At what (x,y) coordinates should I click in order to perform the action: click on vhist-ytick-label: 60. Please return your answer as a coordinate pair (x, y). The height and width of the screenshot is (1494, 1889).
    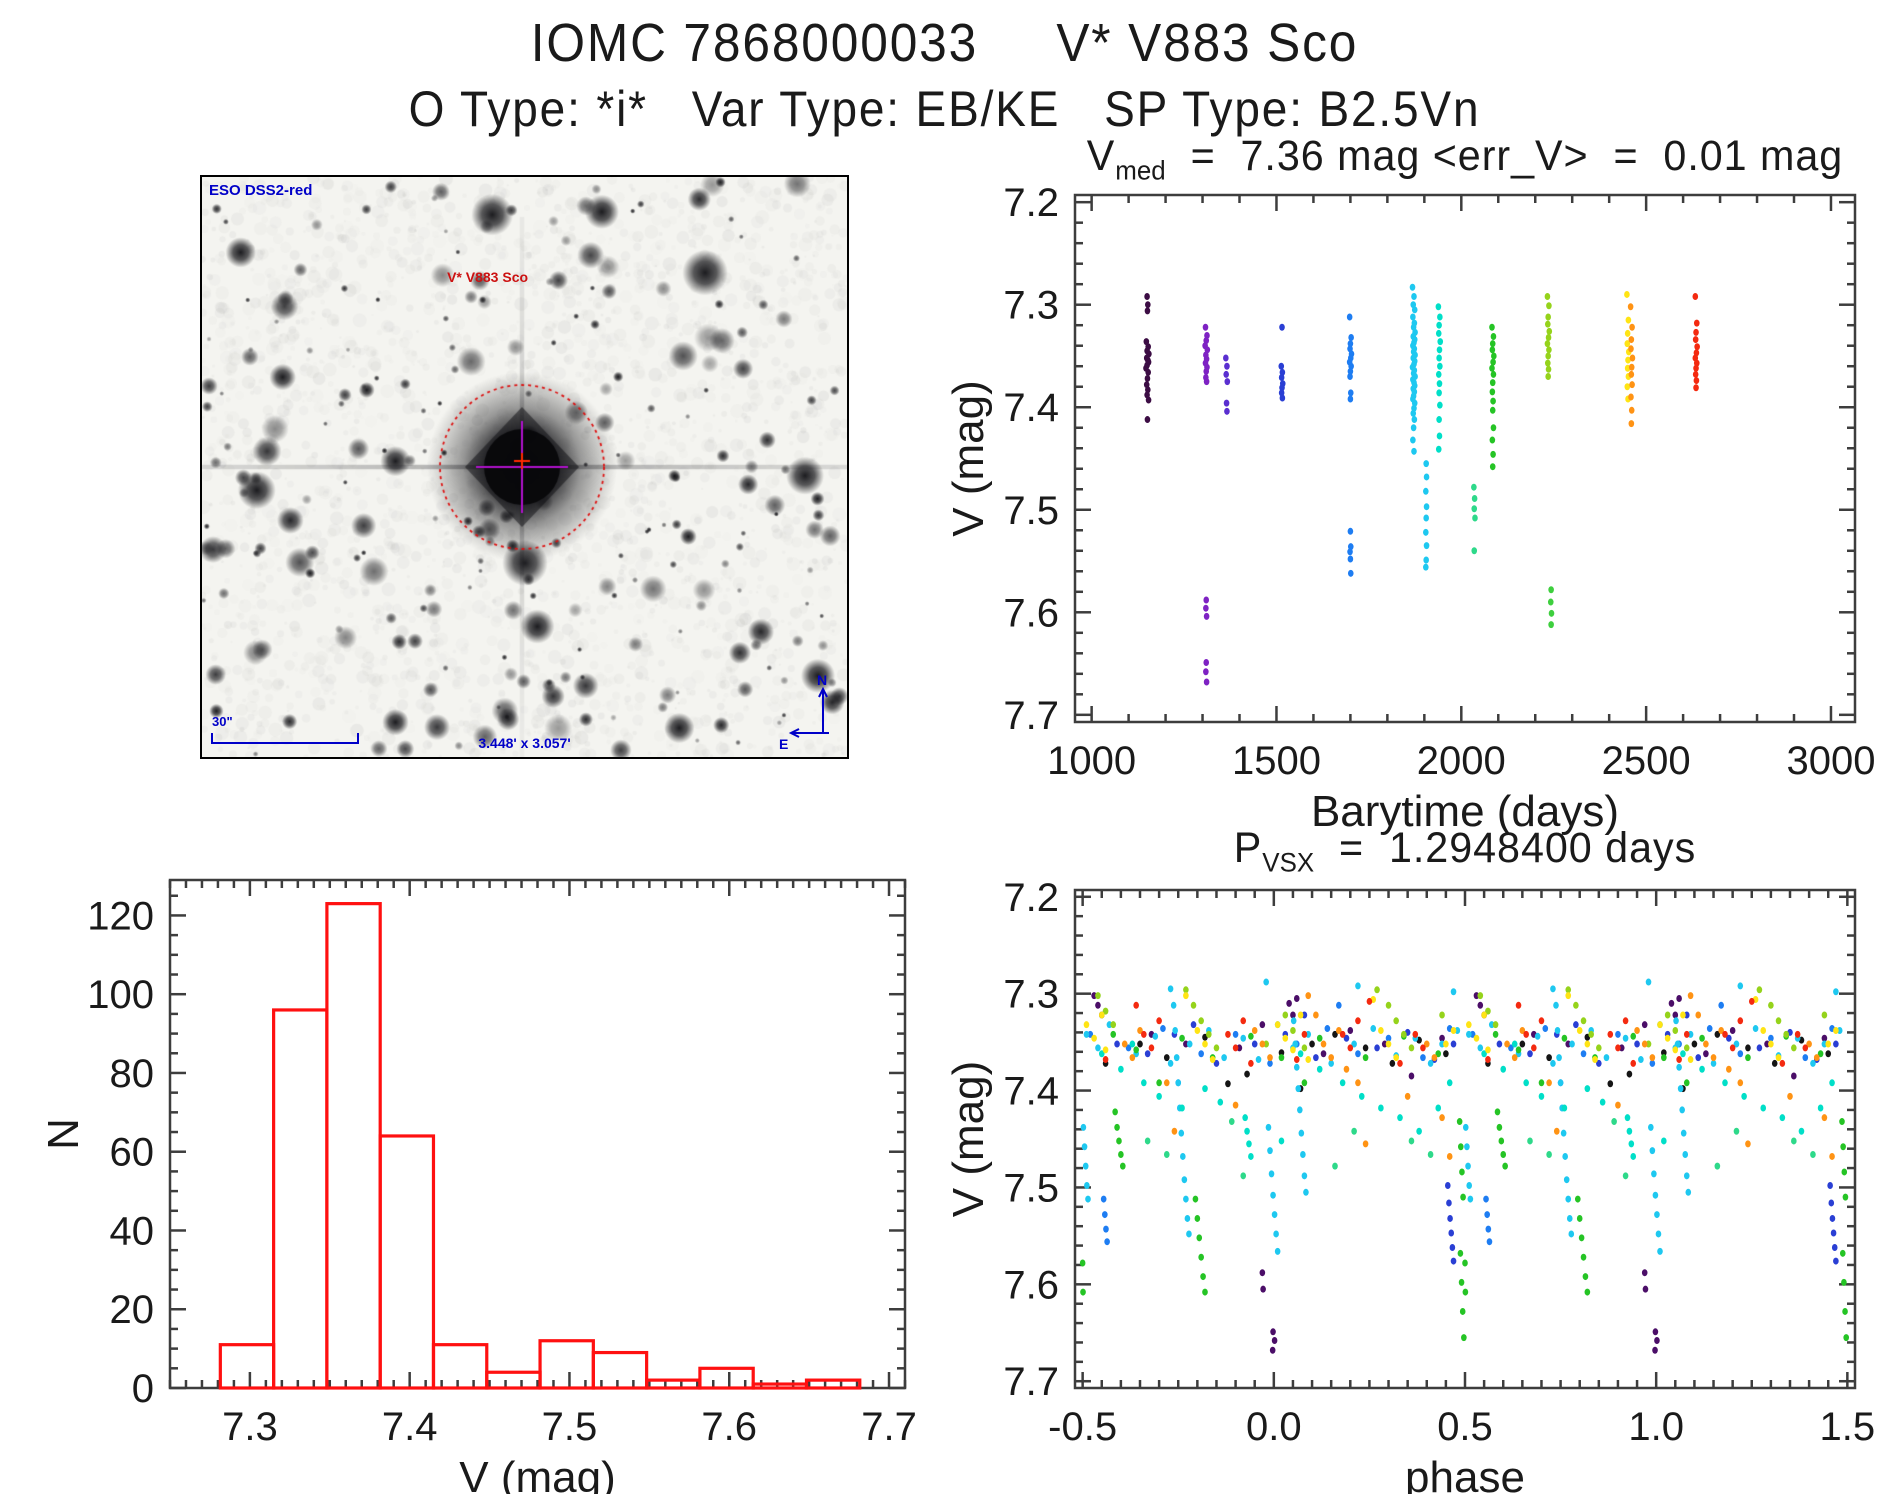
    Looking at the image, I should click on (132, 1153).